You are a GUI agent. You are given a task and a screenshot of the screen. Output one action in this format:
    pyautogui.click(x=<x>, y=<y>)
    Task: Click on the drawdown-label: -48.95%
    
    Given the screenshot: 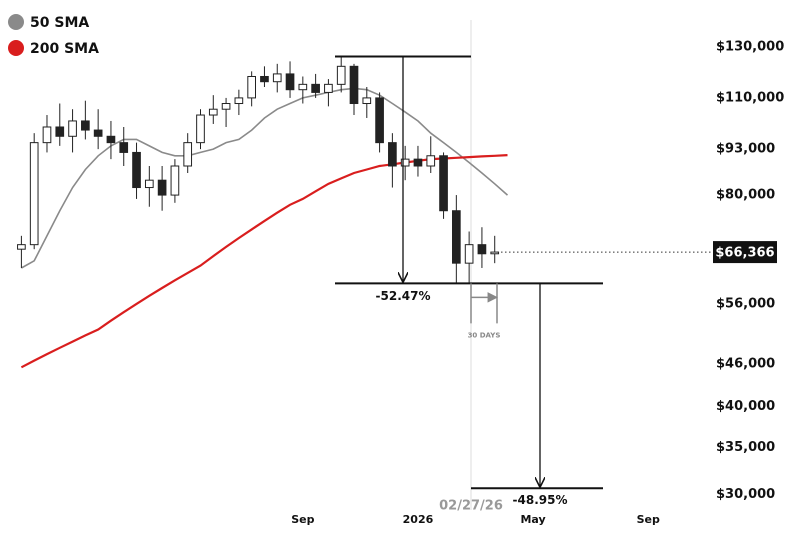 What is the action you would take?
    pyautogui.click(x=540, y=500)
    